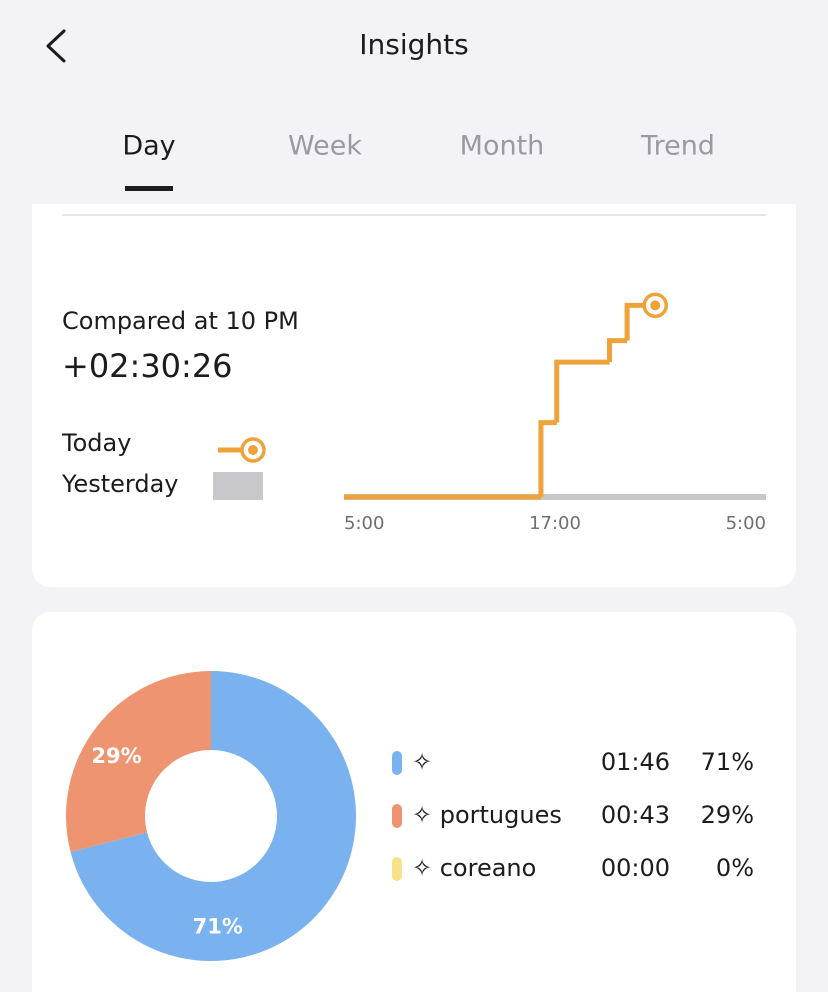 Image resolution: width=828 pixels, height=992 pixels. What do you see at coordinates (218, 926) in the screenshot?
I see `slice-label: 71%` at bounding box center [218, 926].